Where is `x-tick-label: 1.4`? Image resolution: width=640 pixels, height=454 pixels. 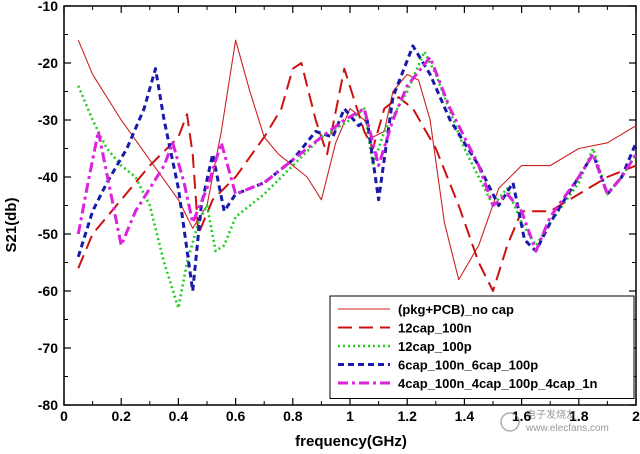 x-tick-label: 1.4 is located at coordinates (465, 416).